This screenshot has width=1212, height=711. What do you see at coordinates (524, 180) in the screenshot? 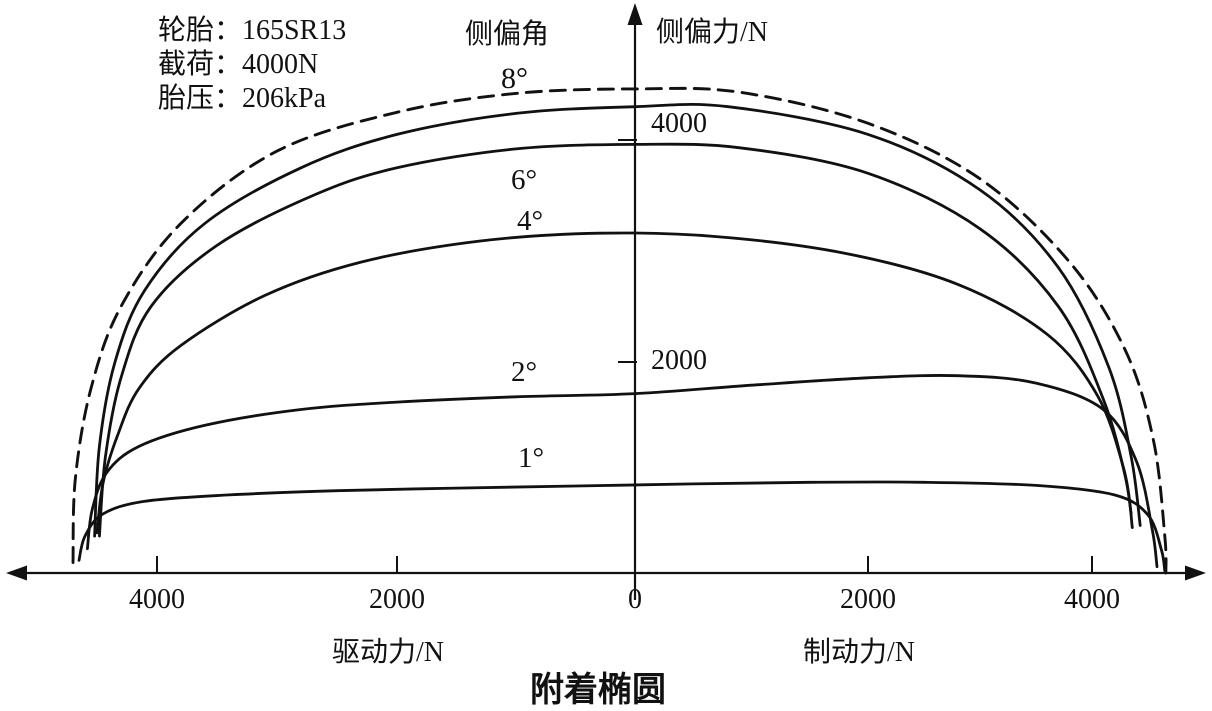
I see `curve-label-6deg: 6°` at bounding box center [524, 180].